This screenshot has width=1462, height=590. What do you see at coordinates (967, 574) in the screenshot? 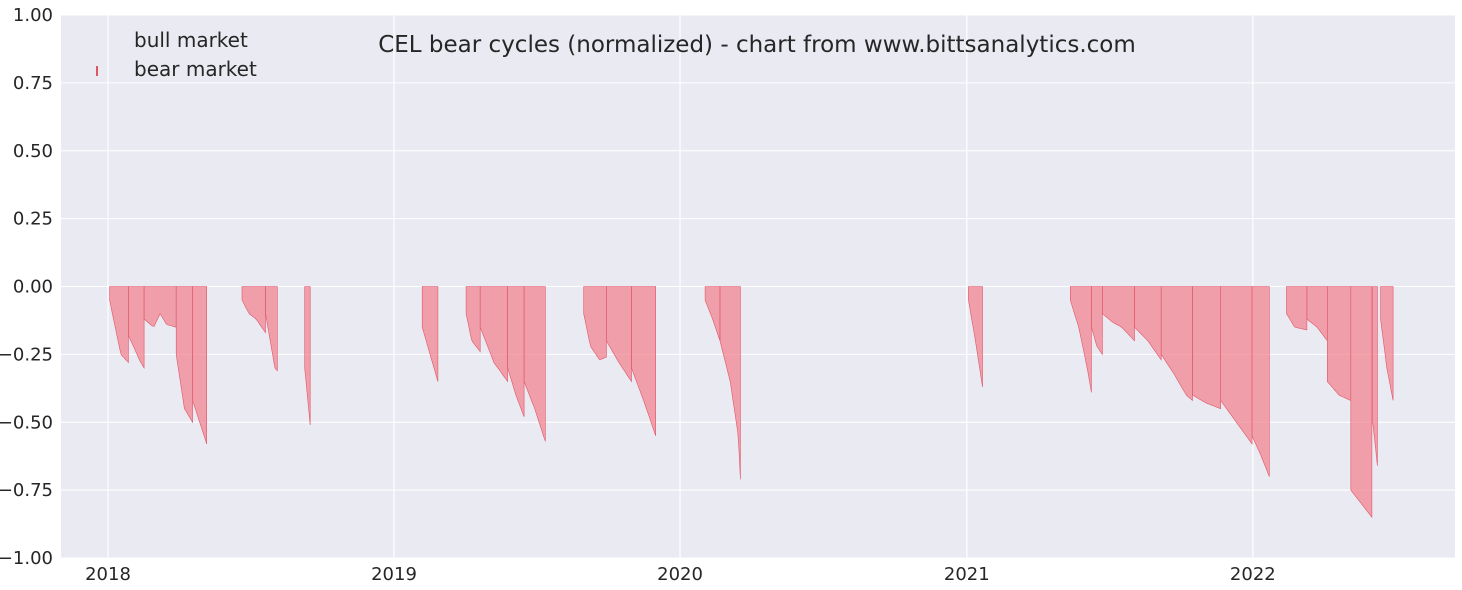
I see `x-tick-label: 2021` at bounding box center [967, 574].